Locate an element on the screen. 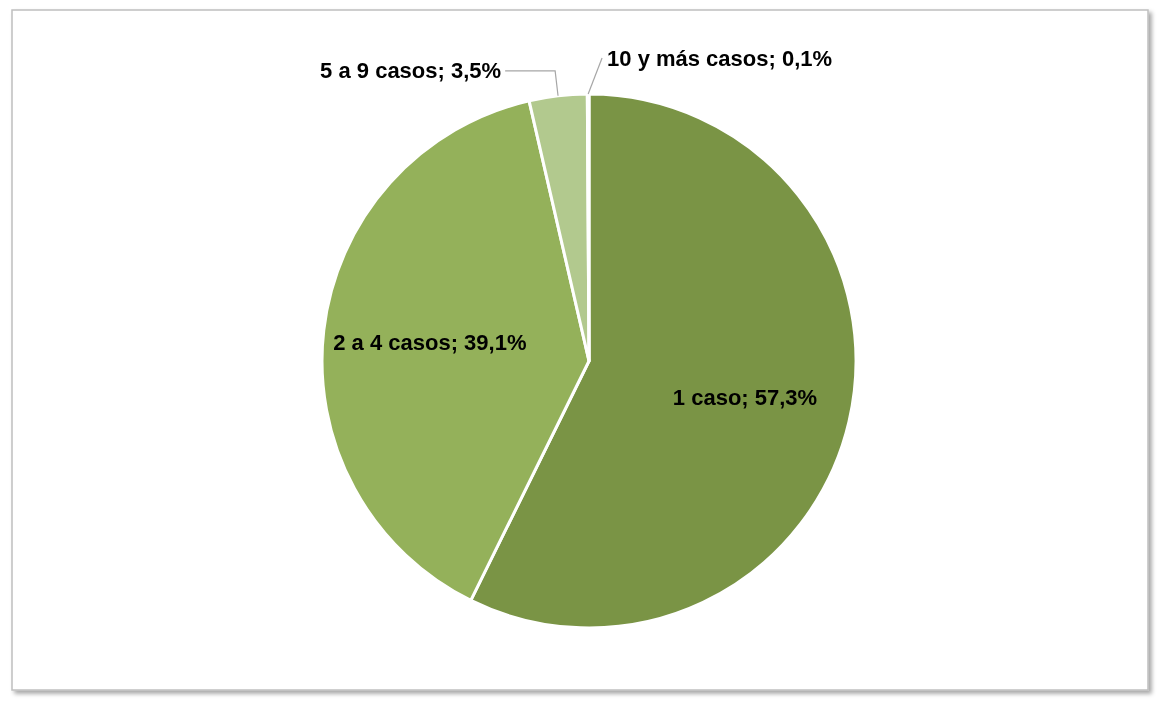 The width and height of the screenshot is (1161, 702). slice-label: 5 a 9 casos; 3,5% is located at coordinates (411, 71).